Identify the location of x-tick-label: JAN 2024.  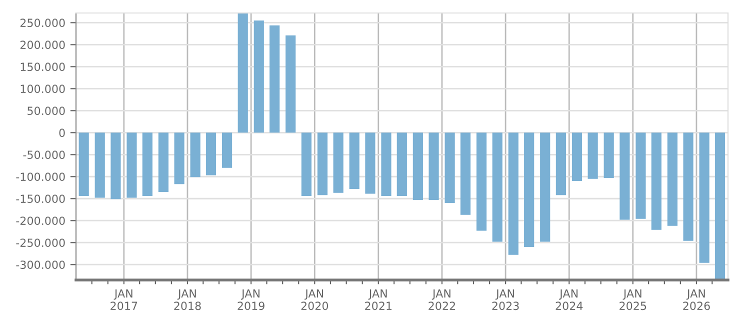
(569, 299).